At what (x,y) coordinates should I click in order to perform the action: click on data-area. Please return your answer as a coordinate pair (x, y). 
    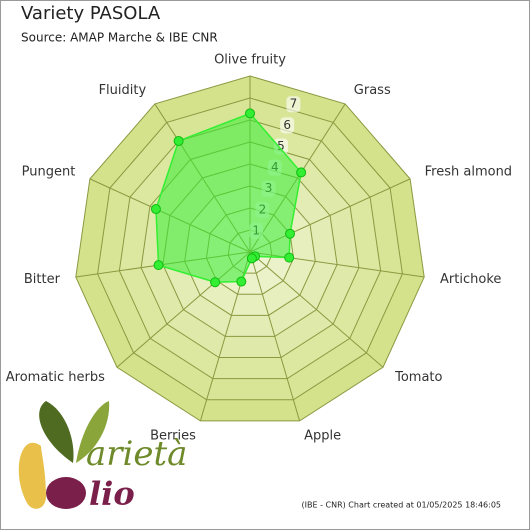
    Looking at the image, I should click on (228, 198).